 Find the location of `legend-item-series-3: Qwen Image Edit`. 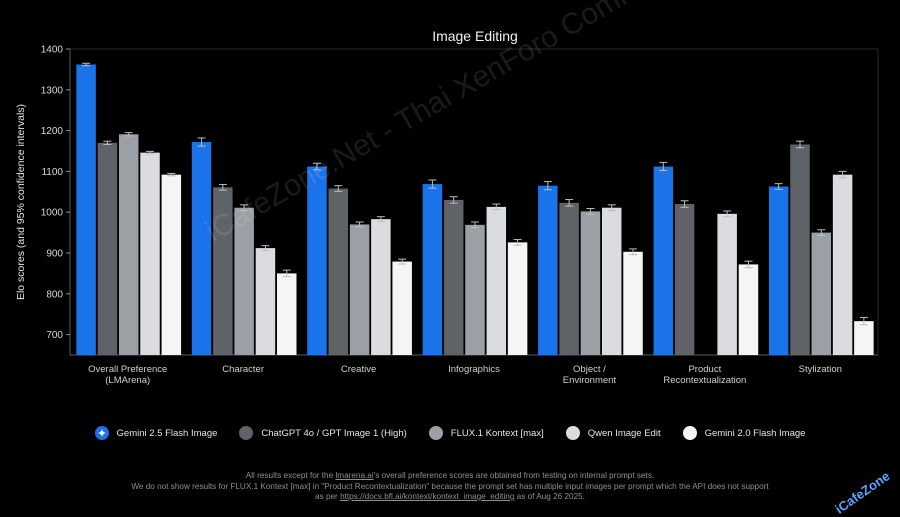

legend-item-series-3: Qwen Image Edit is located at coordinates (613, 433).